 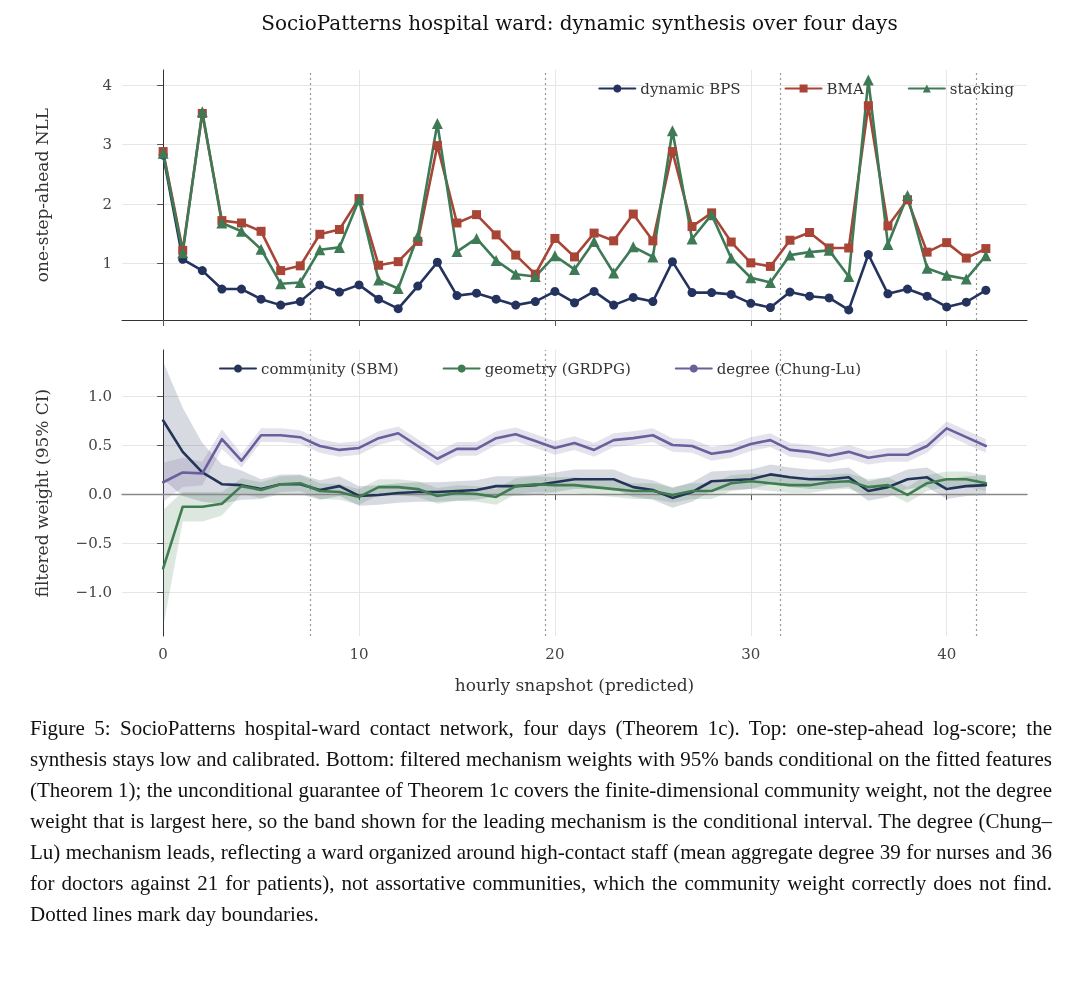 What do you see at coordinates (555, 653) in the screenshot?
I see `x-tick-label: 20` at bounding box center [555, 653].